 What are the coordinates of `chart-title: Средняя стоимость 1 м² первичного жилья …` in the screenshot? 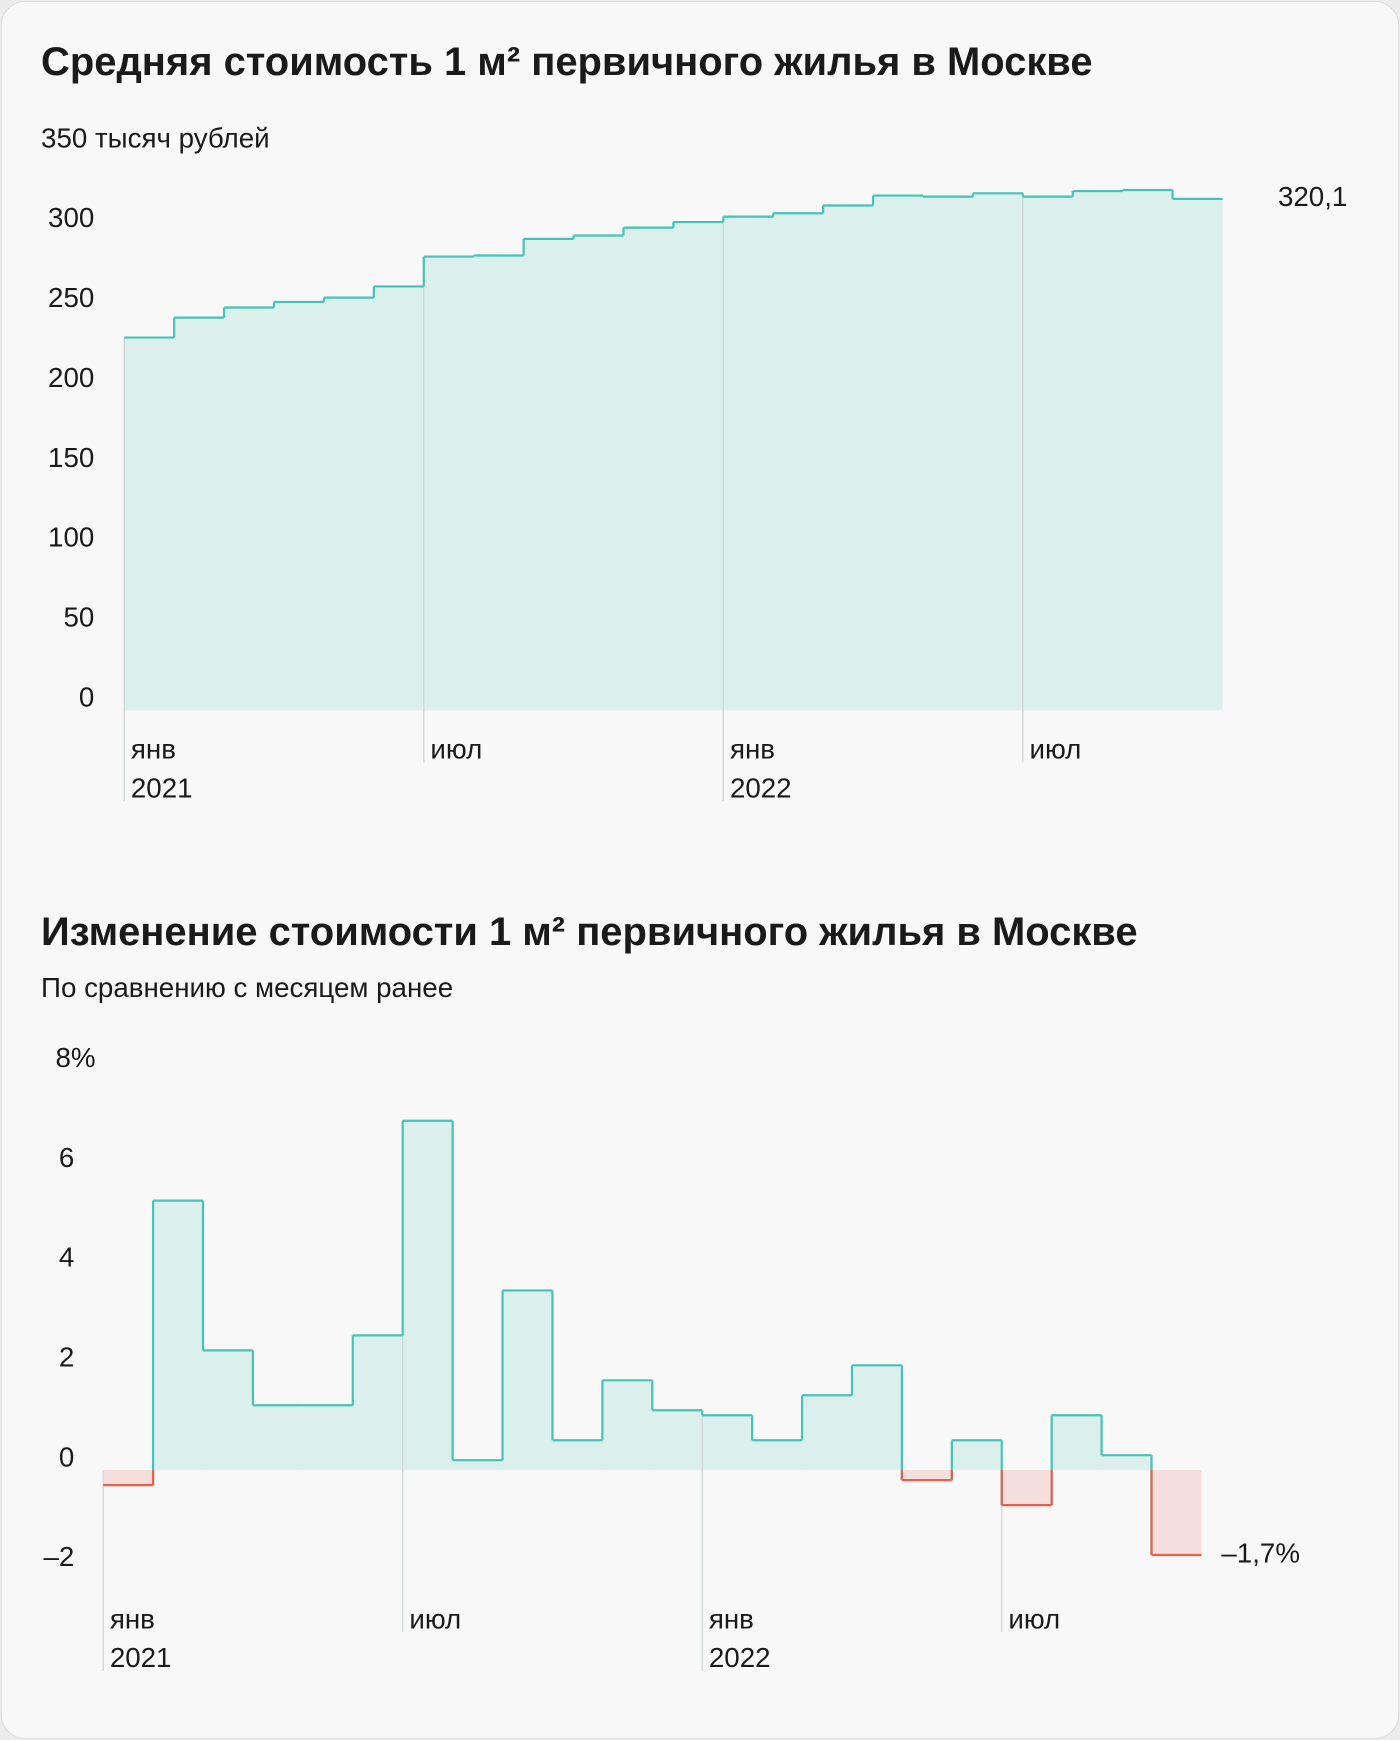 It's located at (567, 62).